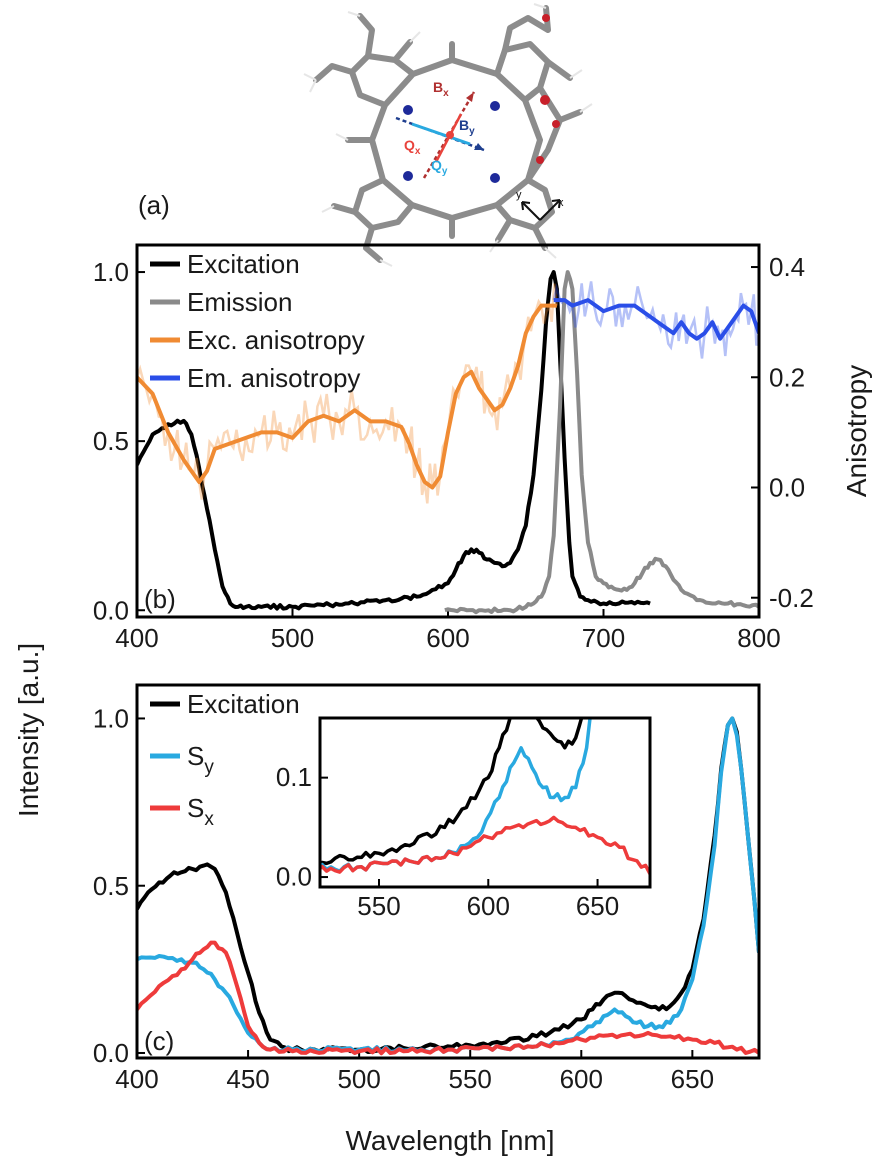  Describe the element at coordinates (787, 377) in the screenshot. I see `b-y2-tick-label: 0.2` at that location.